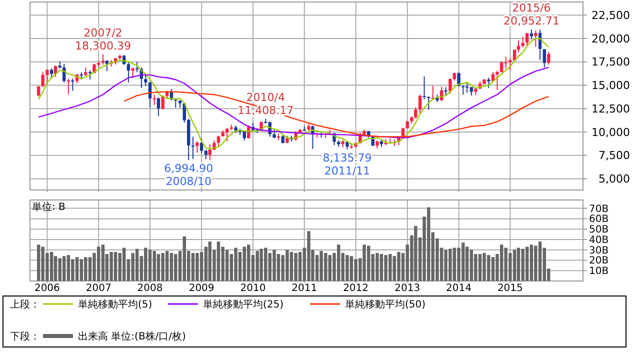 The image size is (638, 362). I want to click on x-tick-label: 2011, so click(305, 288).